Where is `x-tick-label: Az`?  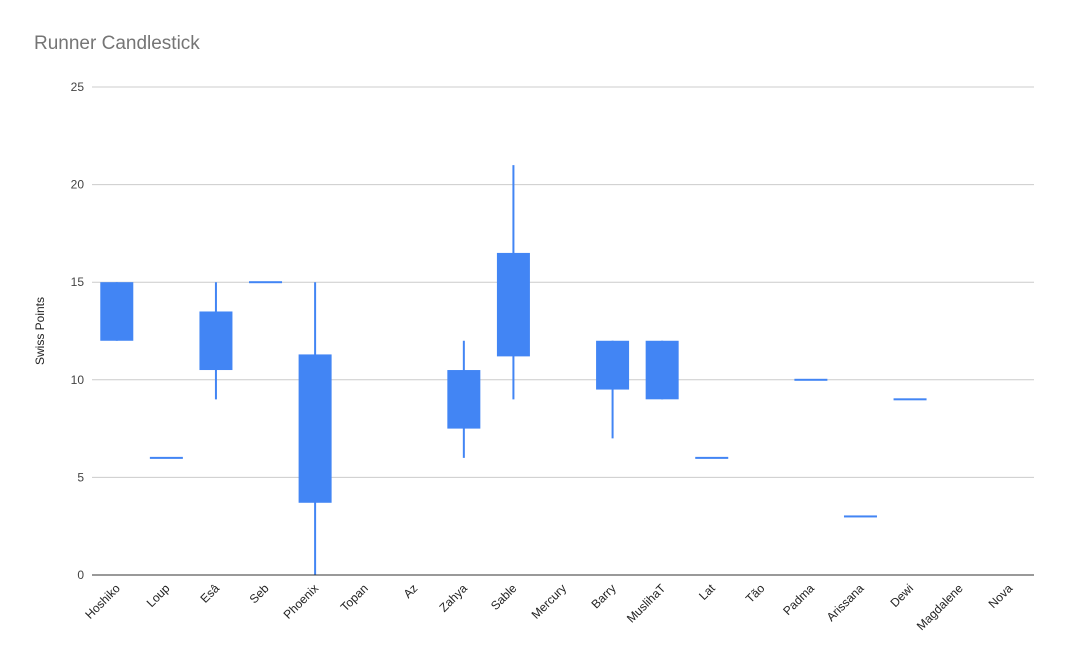 x-tick-label: Az is located at coordinates (411, 591).